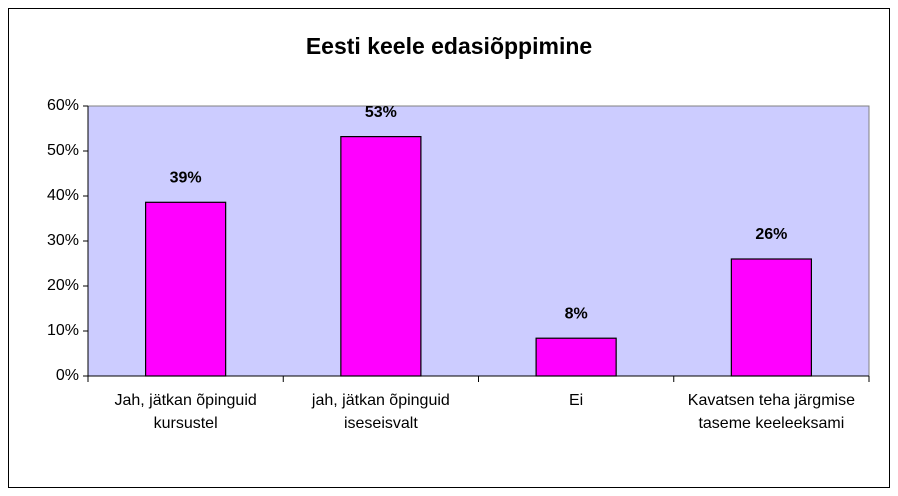 The height and width of the screenshot is (496, 898). I want to click on chart-title: Eesti keele edasiõppimine, so click(449, 46).